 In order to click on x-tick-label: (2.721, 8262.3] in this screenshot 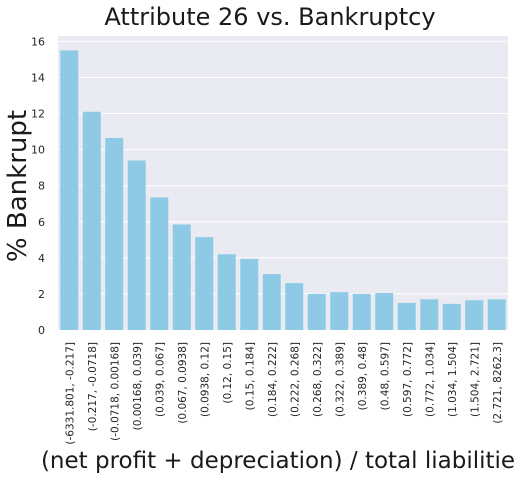, I will do `click(498, 383)`.